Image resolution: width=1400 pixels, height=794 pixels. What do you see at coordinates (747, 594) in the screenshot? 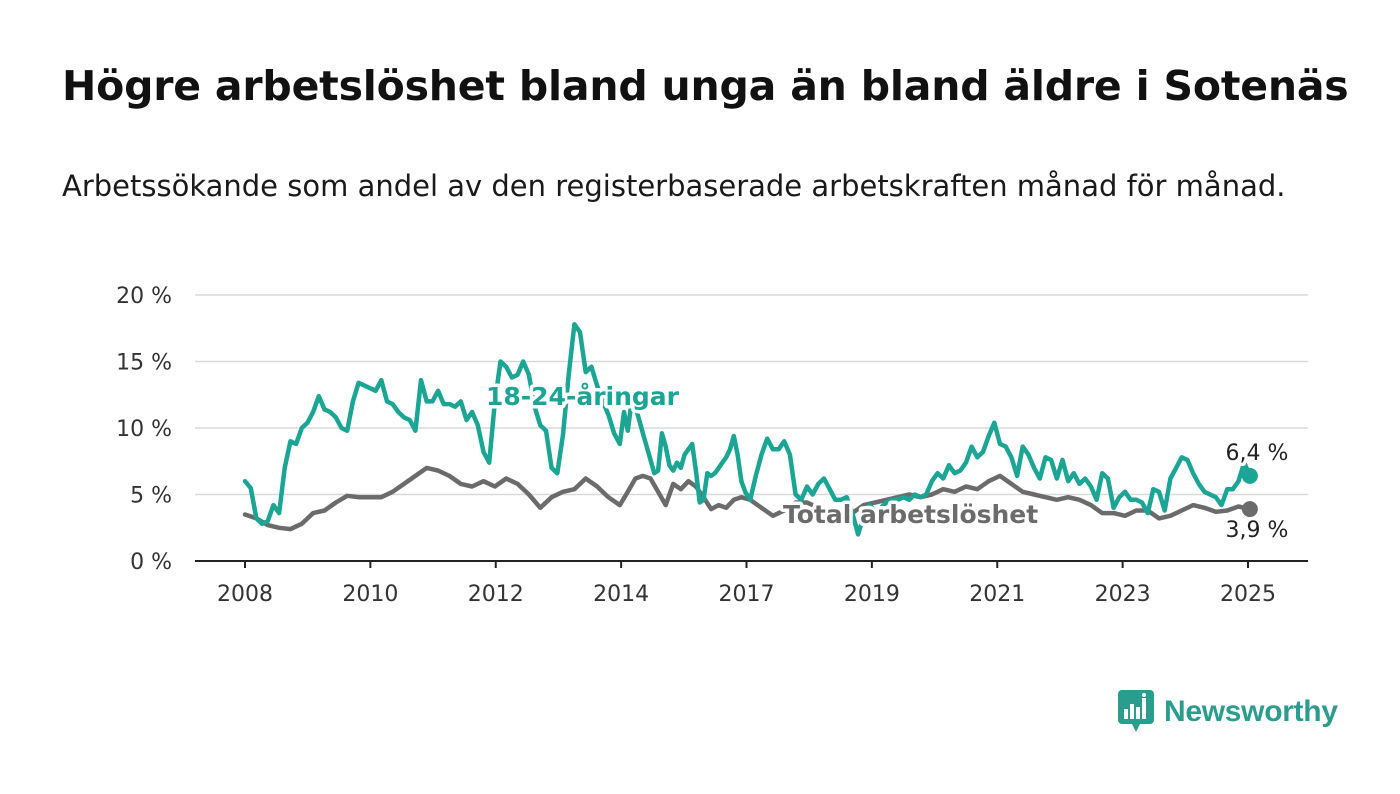
I see `x-tick-label: 2017` at bounding box center [747, 594].